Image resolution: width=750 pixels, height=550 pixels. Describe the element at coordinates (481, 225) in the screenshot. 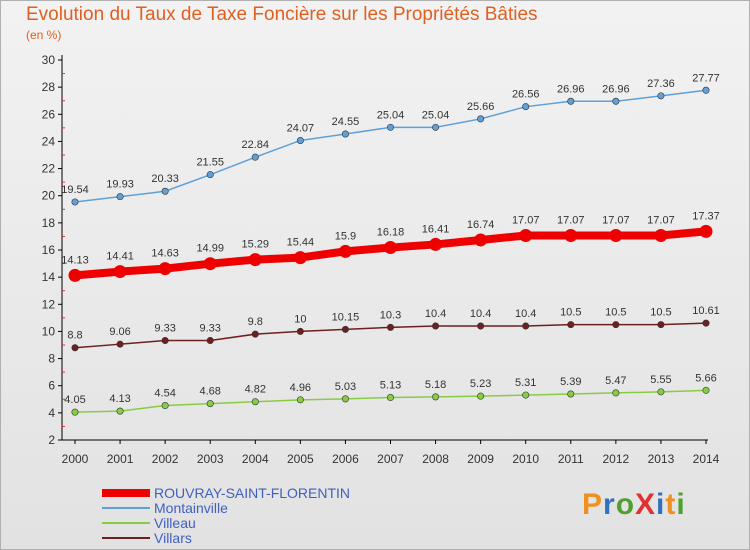

I see `data-label-rouvray: 16.74` at that location.